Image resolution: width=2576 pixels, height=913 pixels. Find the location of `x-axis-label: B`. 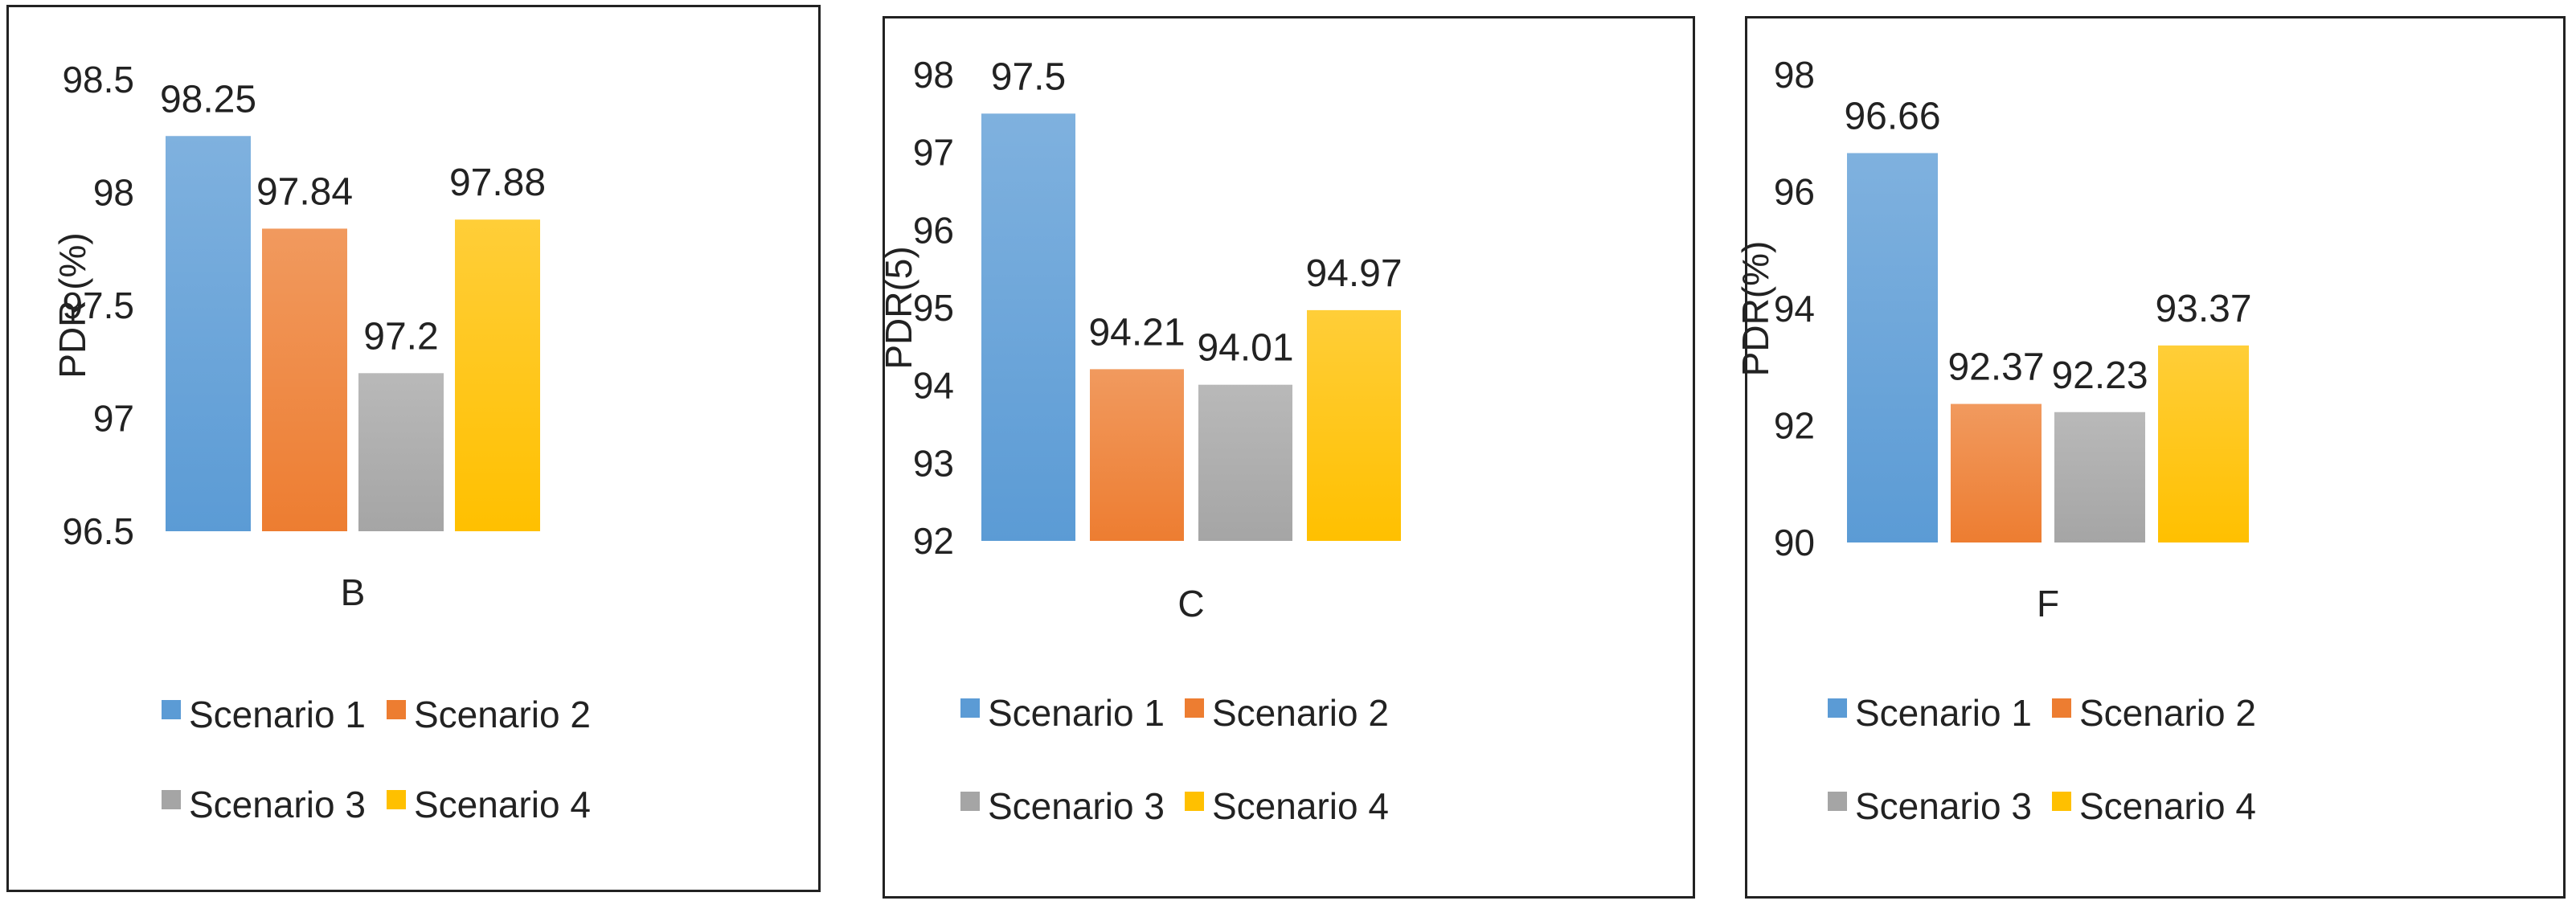

x-axis-label: B is located at coordinates (353, 592).